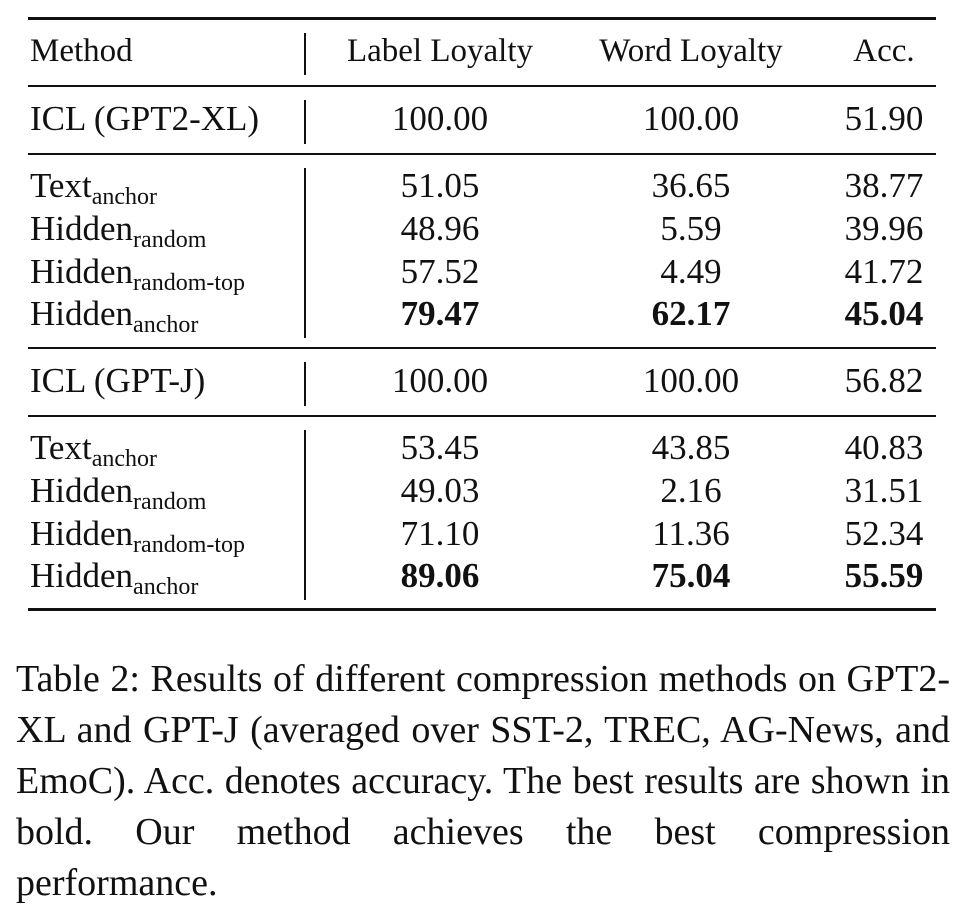  Describe the element at coordinates (439, 51) in the screenshot. I see `header-label-loyalty: Label Loyalty` at that location.